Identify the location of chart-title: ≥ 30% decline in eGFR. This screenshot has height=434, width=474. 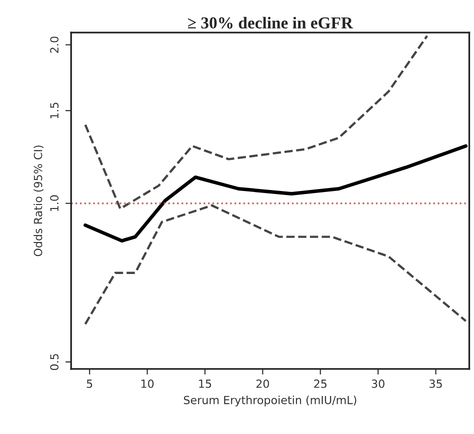
(271, 22).